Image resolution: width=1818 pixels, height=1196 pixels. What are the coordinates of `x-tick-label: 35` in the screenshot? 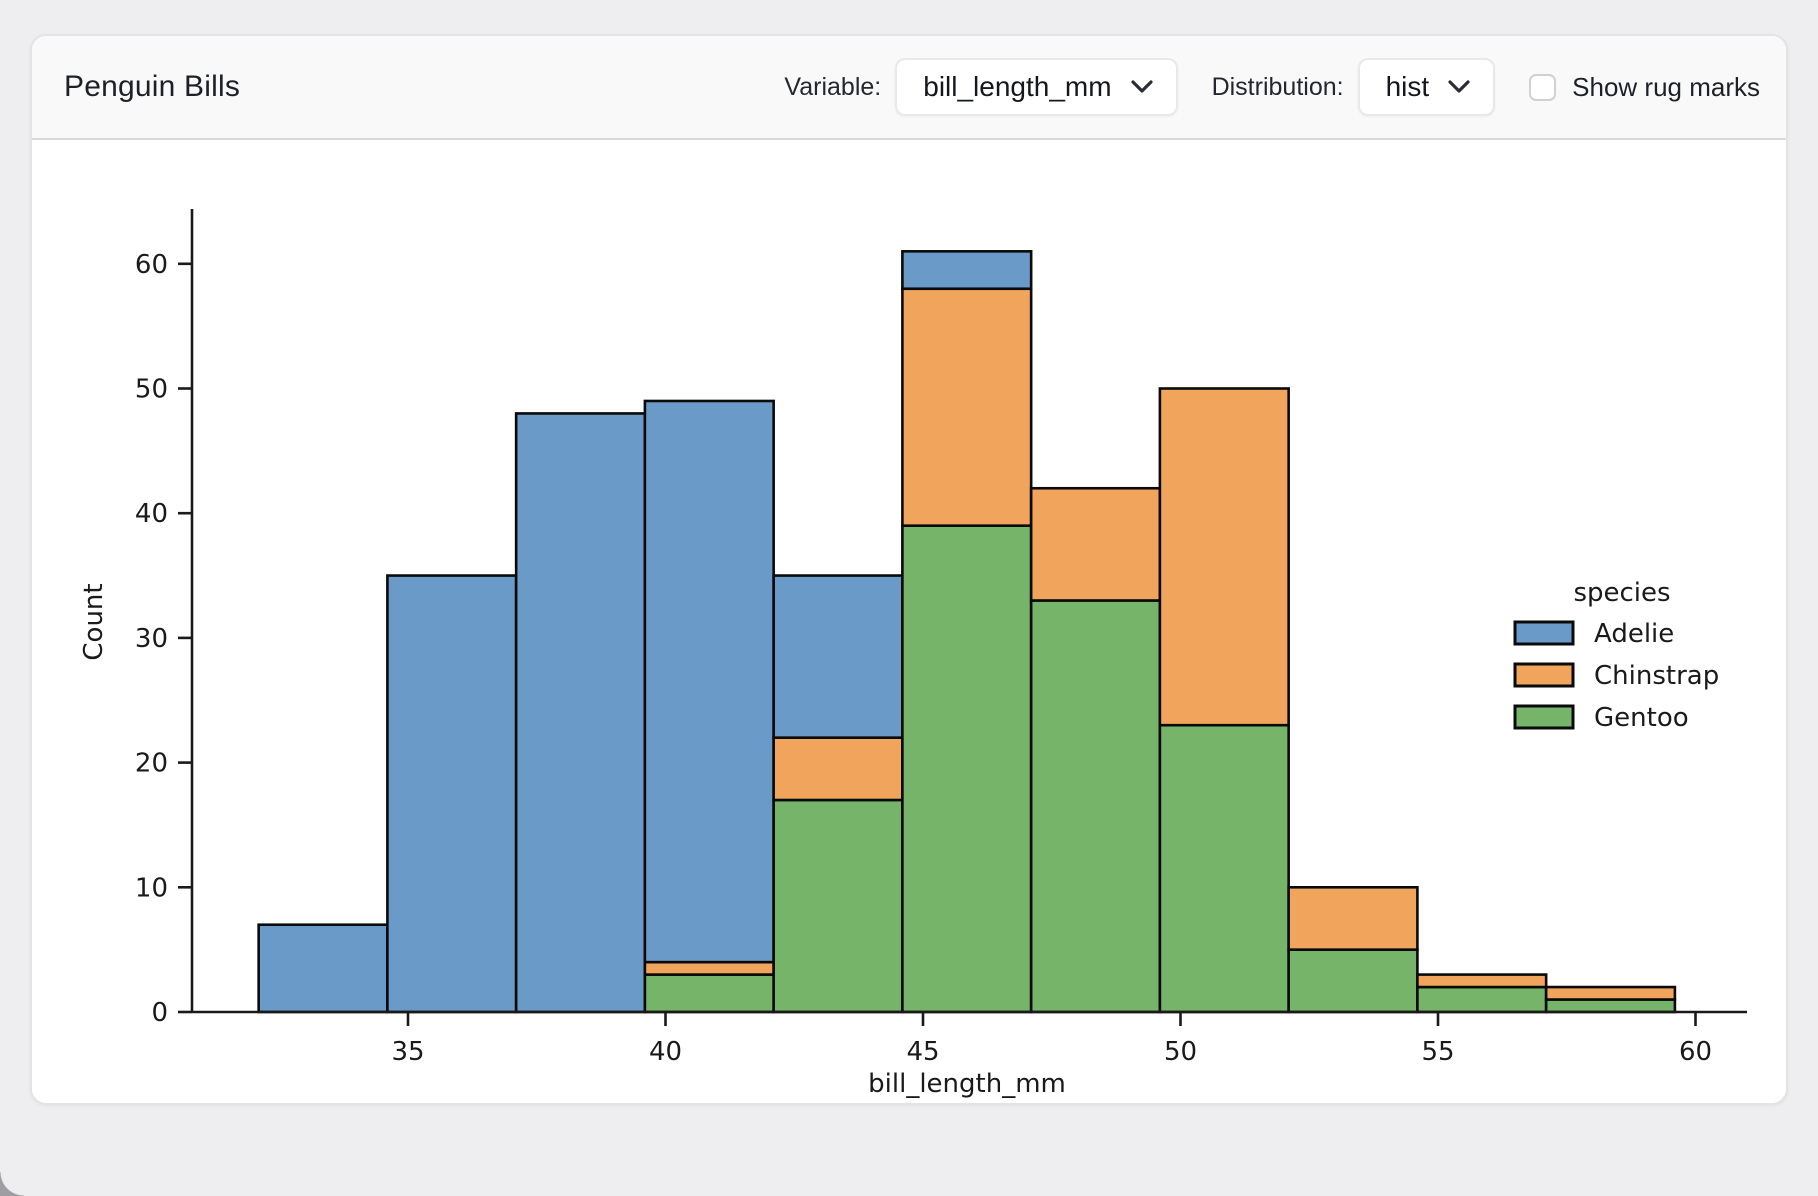 It's located at (407, 1052).